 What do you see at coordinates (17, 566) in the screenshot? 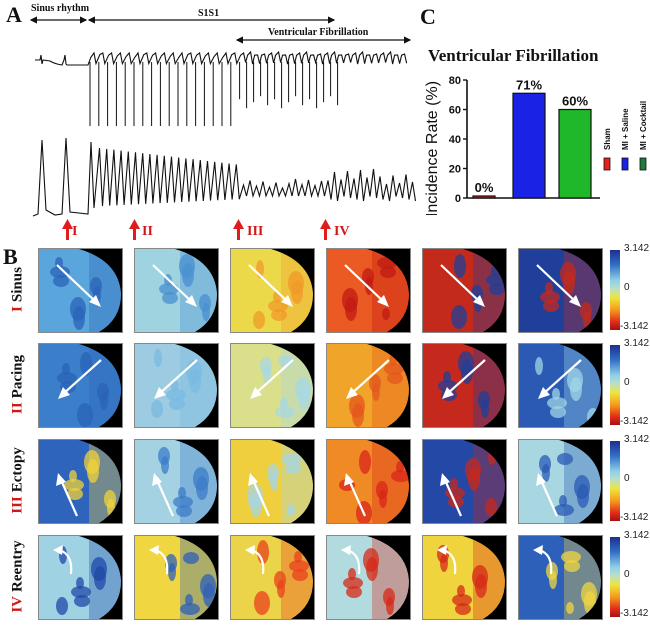
I see `row-name: Reentry` at bounding box center [17, 566].